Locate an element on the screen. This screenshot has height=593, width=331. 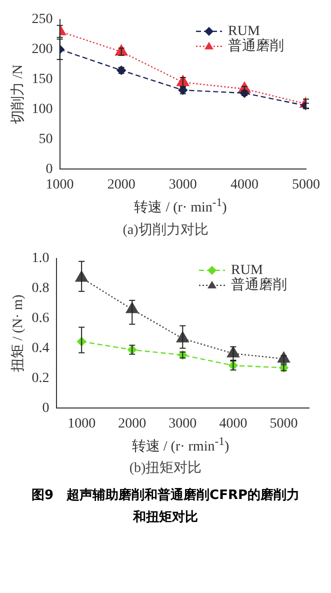
y-tick-label: 200 is located at coordinates (42, 50).